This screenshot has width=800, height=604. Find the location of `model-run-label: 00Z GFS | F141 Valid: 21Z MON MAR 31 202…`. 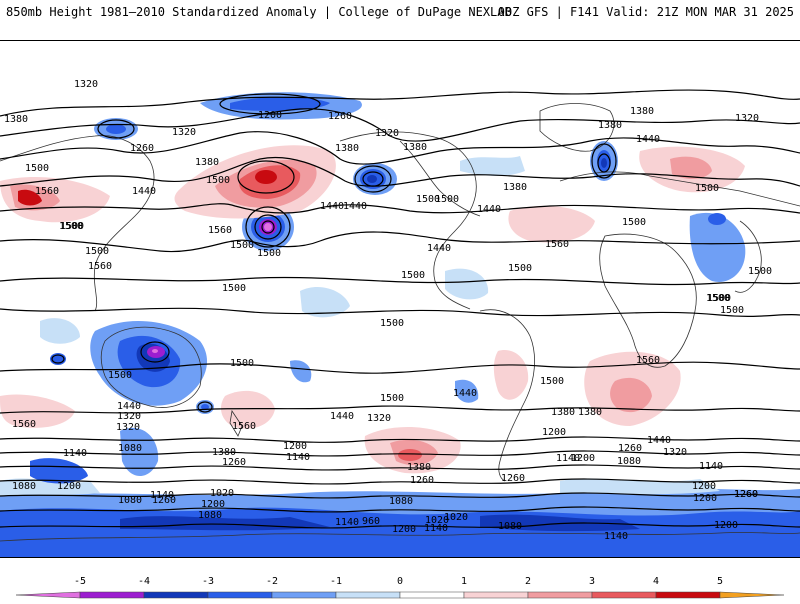

model-run-label: 00Z GFS | F141 Valid: 21Z MON MAR 31 202… is located at coordinates (645, 12).